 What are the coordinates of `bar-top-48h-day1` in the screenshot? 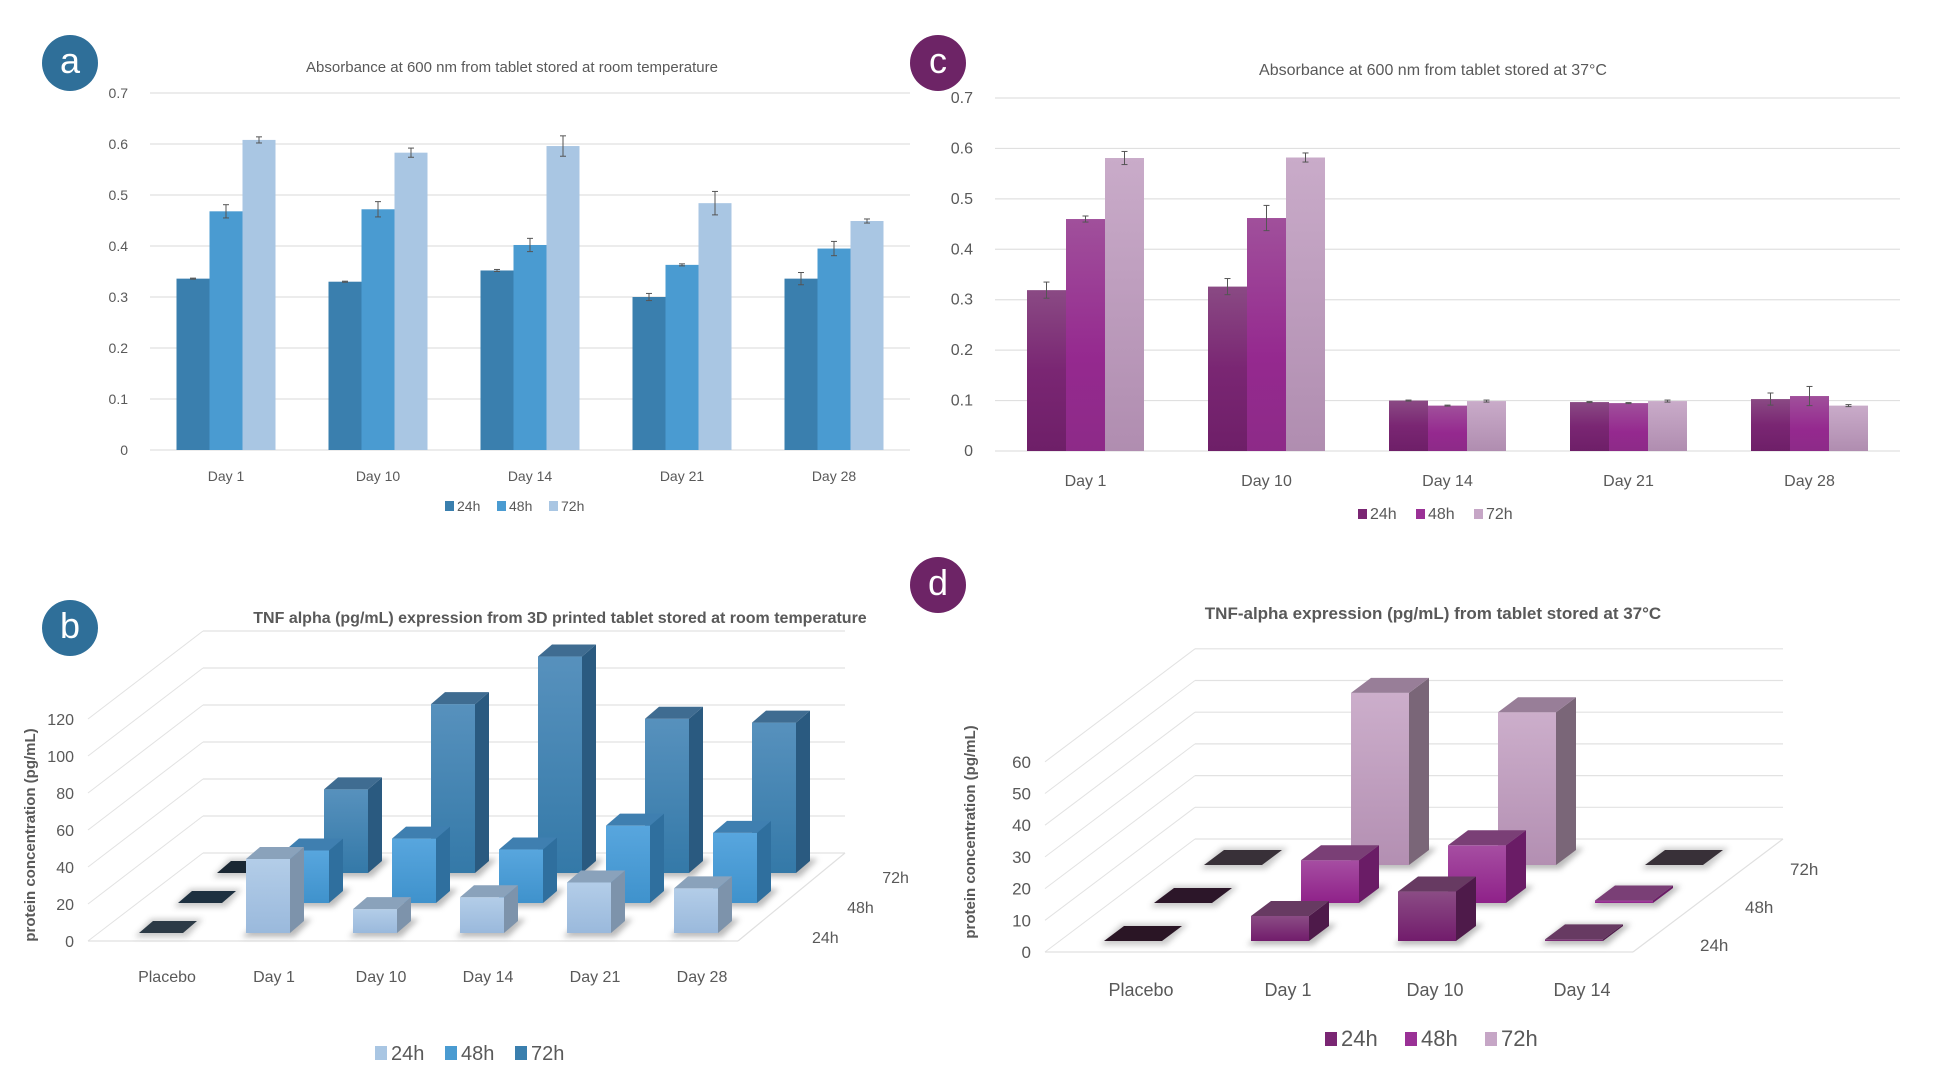 It's located at (1340, 853).